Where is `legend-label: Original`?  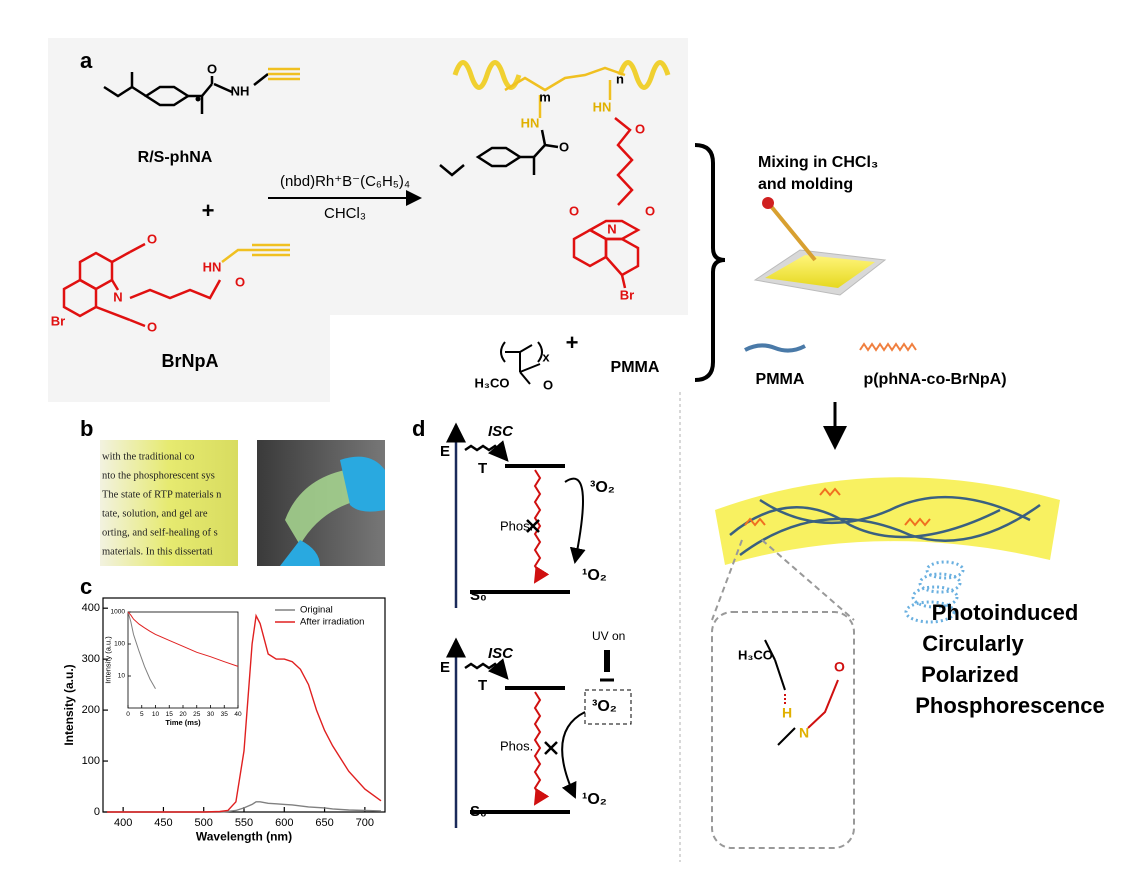
legend-label: Original is located at coordinates (316, 610).